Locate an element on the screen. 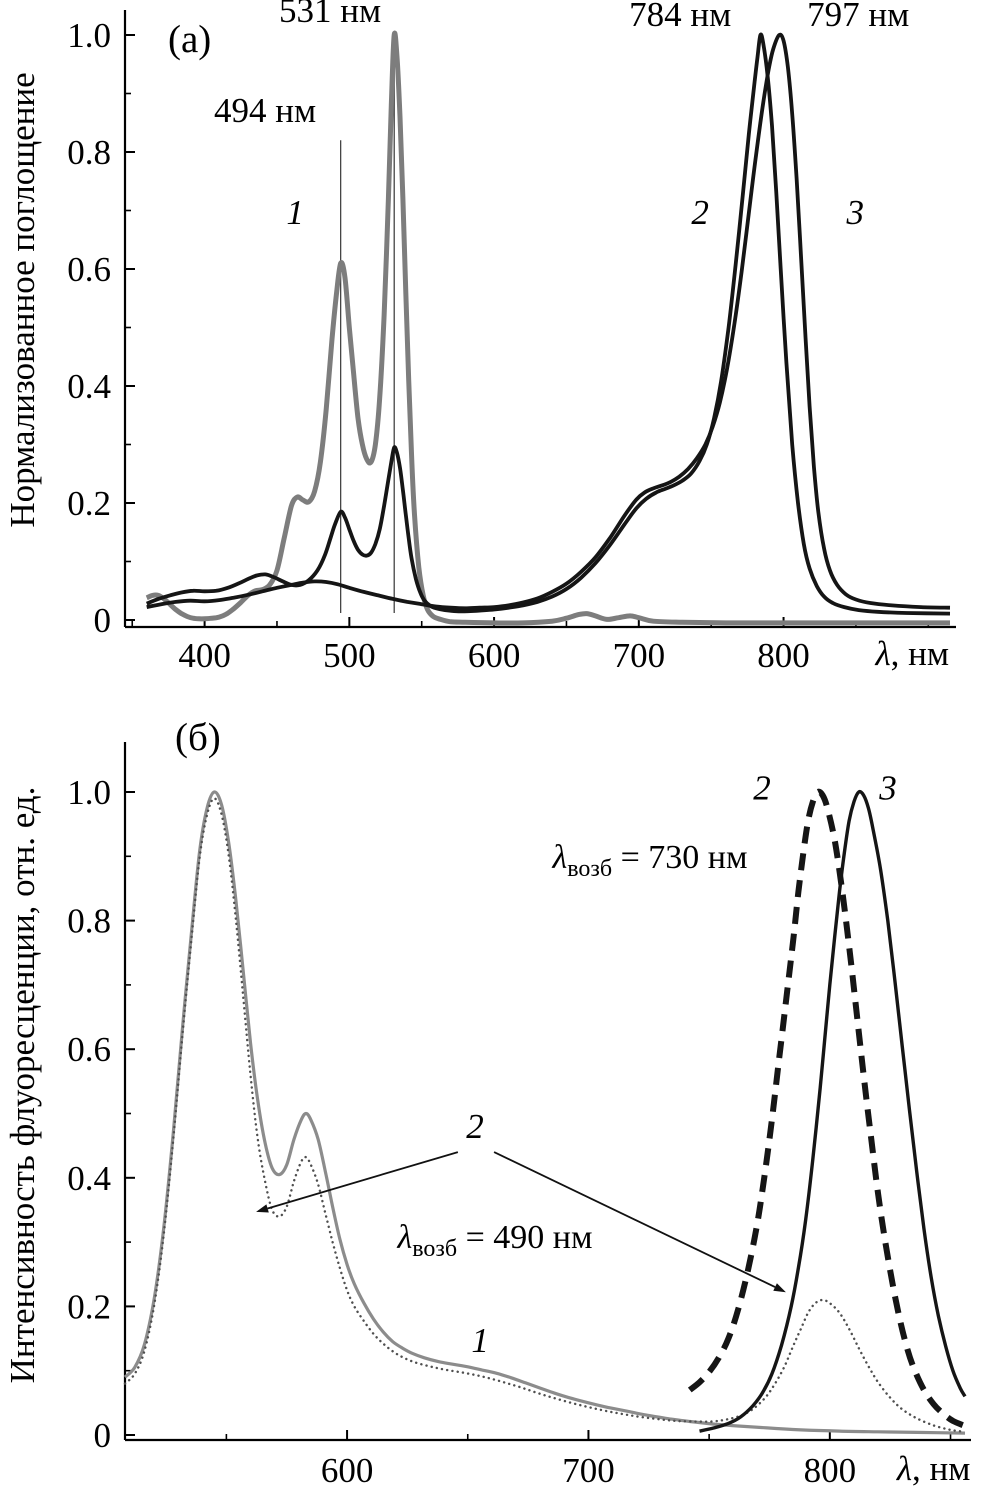 This screenshot has height=1503, width=999. y-tick-label-a-0.6: 0.6 is located at coordinates (89, 269).